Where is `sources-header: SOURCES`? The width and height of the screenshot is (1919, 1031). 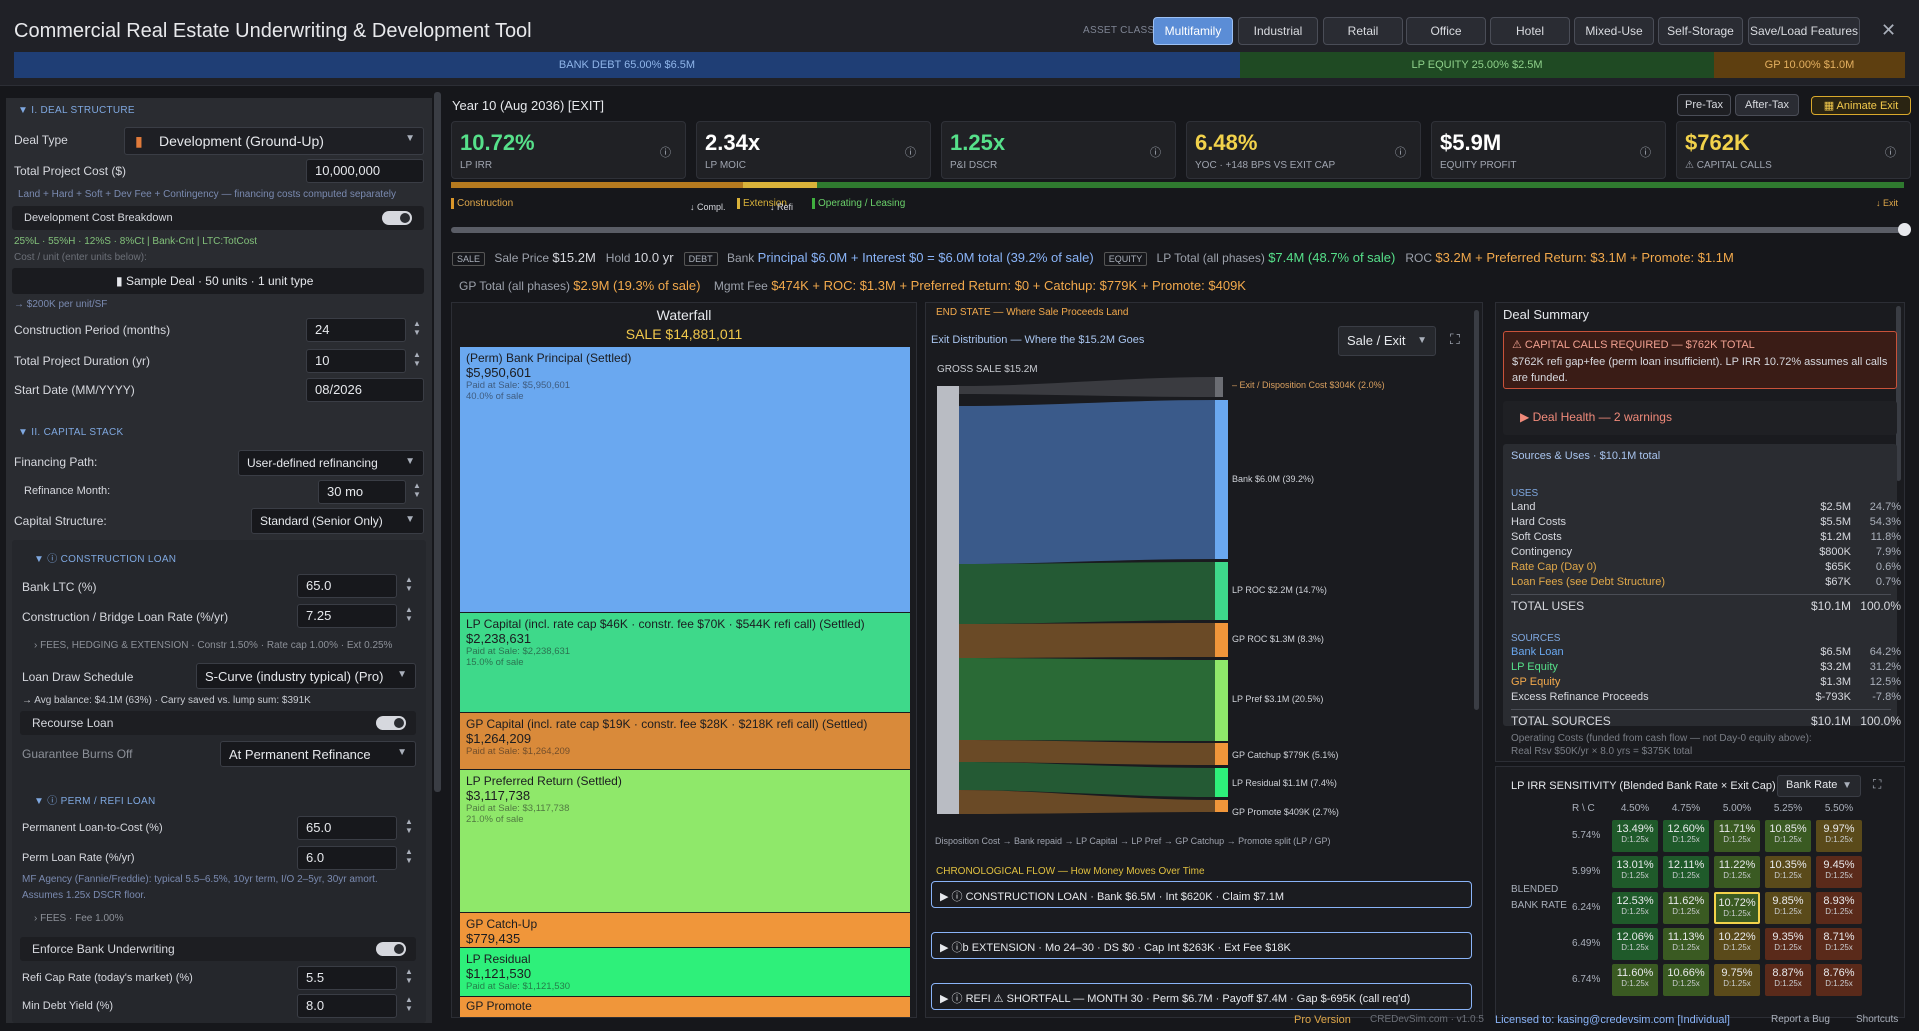 sources-header: SOURCES is located at coordinates (1536, 638).